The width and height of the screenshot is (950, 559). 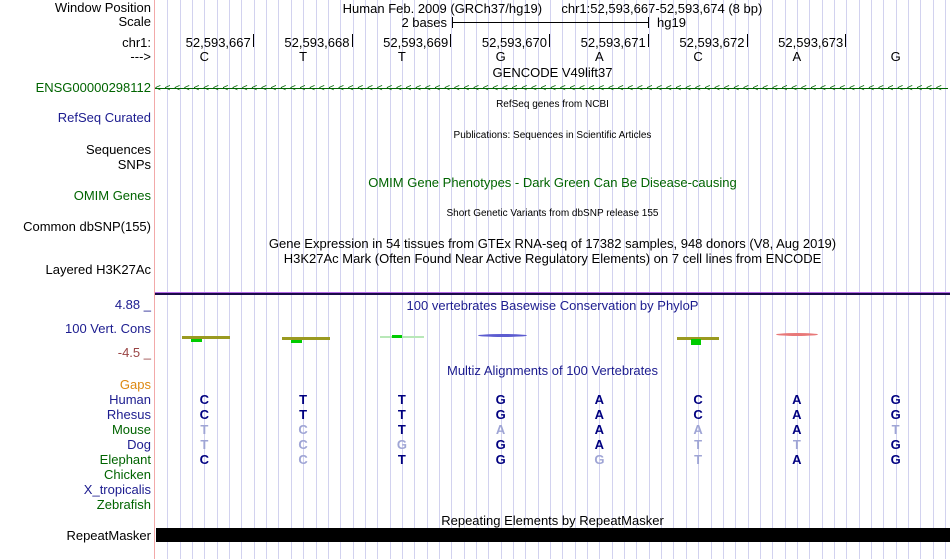 I want to click on h3k27ac-baseline-dark, so click(x=552, y=294).